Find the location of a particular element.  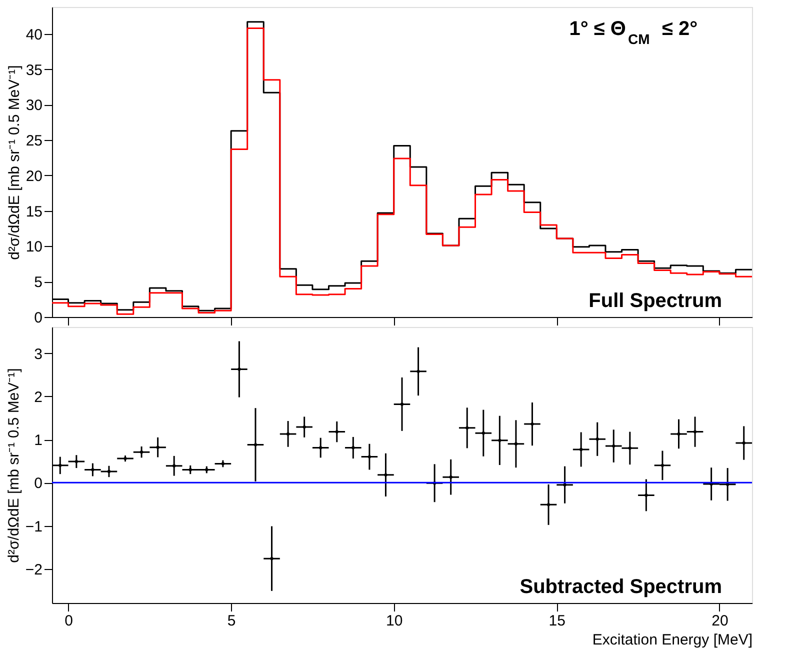

y-tick-label: 20 is located at coordinates (34, 176).